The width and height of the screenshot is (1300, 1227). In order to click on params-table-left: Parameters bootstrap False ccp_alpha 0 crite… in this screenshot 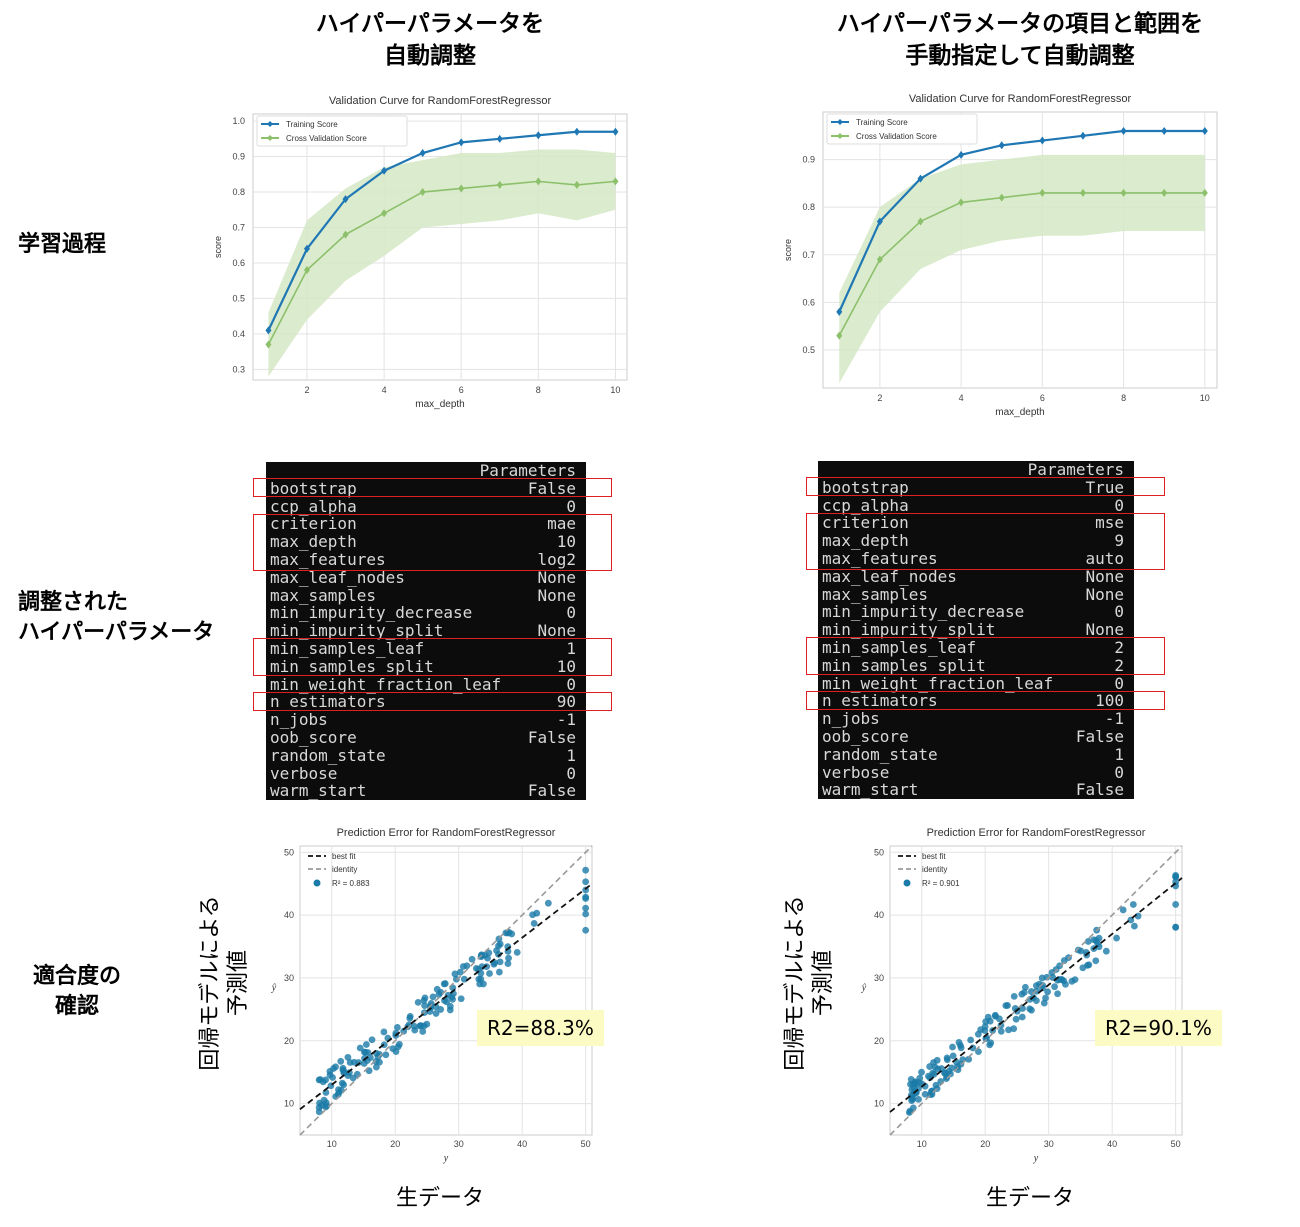, I will do `click(426, 631)`.